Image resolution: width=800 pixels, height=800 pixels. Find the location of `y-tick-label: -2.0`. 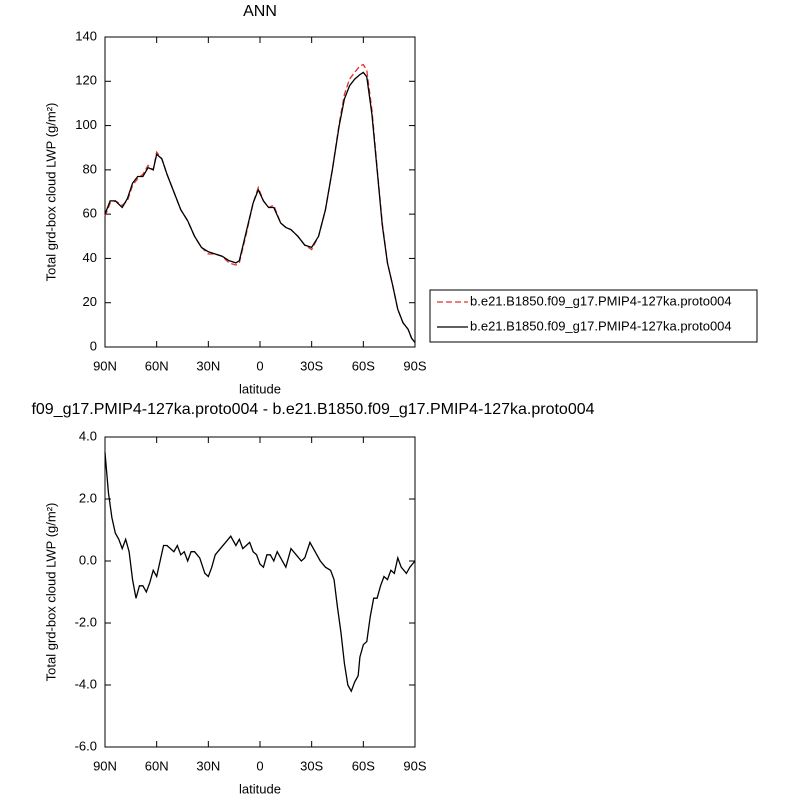

y-tick-label: -2.0 is located at coordinates (86, 621).